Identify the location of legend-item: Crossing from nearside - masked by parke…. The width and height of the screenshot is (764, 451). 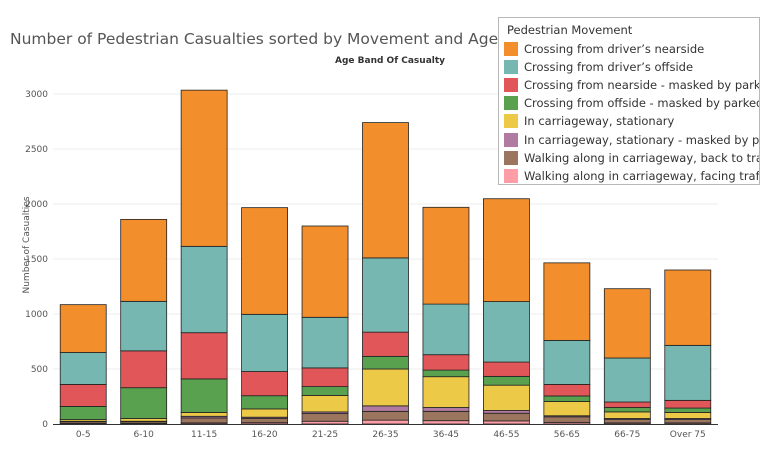
(629, 85).